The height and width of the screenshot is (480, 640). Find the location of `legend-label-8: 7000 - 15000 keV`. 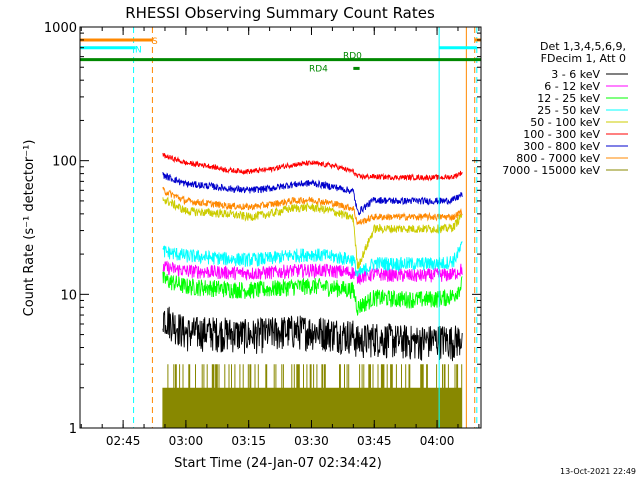

legend-label-8: 7000 - 15000 keV is located at coordinates (551, 170).